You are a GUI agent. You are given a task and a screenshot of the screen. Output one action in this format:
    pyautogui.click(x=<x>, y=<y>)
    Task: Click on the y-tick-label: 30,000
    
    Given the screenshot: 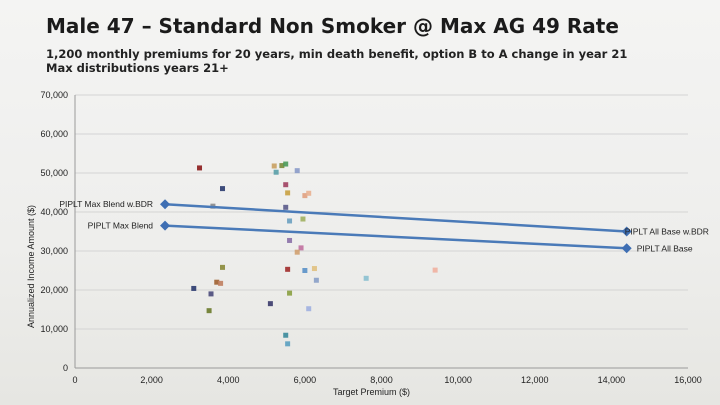 What is the action you would take?
    pyautogui.click(x=54, y=251)
    